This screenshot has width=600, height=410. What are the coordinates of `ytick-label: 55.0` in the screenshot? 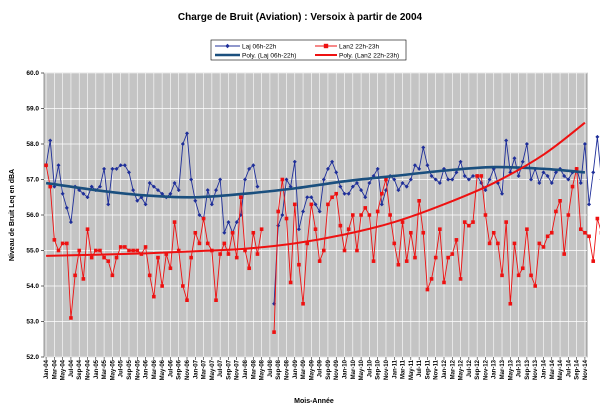 It's located at (32, 251).